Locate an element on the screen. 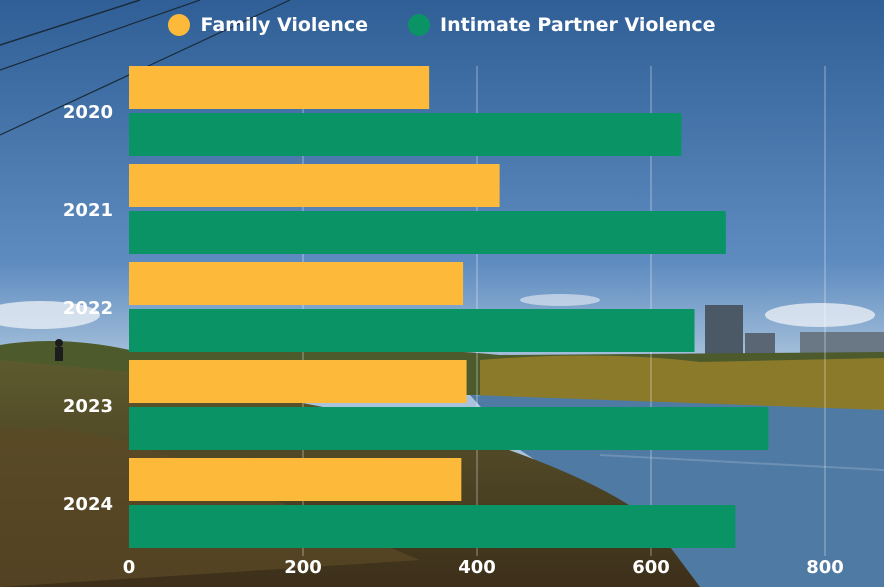 Image resolution: width=884 pixels, height=587 pixels. legend-swatch-family-violence is located at coordinates (179, 25).